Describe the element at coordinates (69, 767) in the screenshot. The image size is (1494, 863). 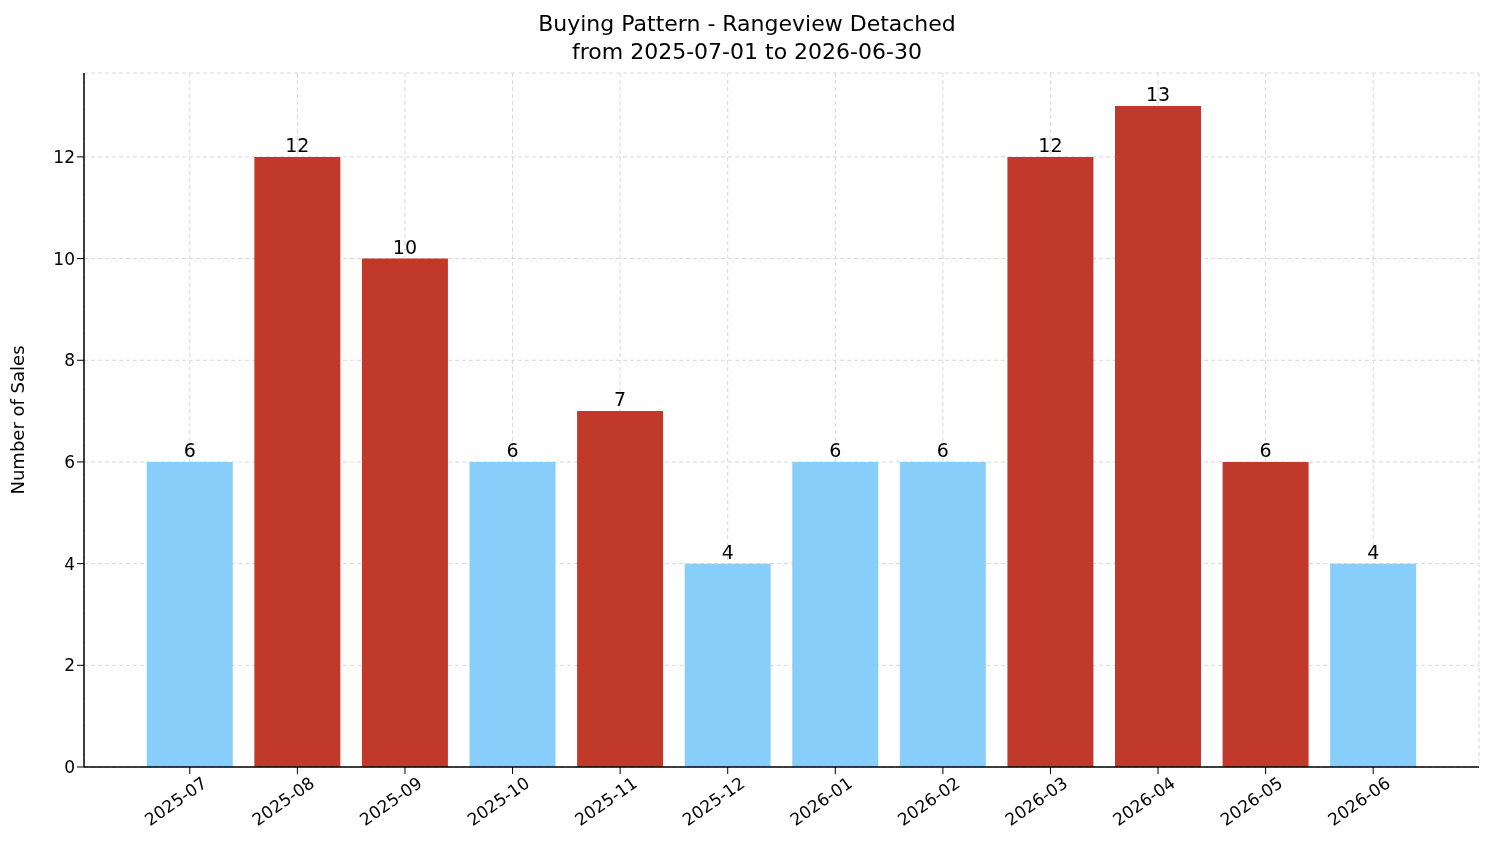
I see `y-tick-label: 0` at that location.